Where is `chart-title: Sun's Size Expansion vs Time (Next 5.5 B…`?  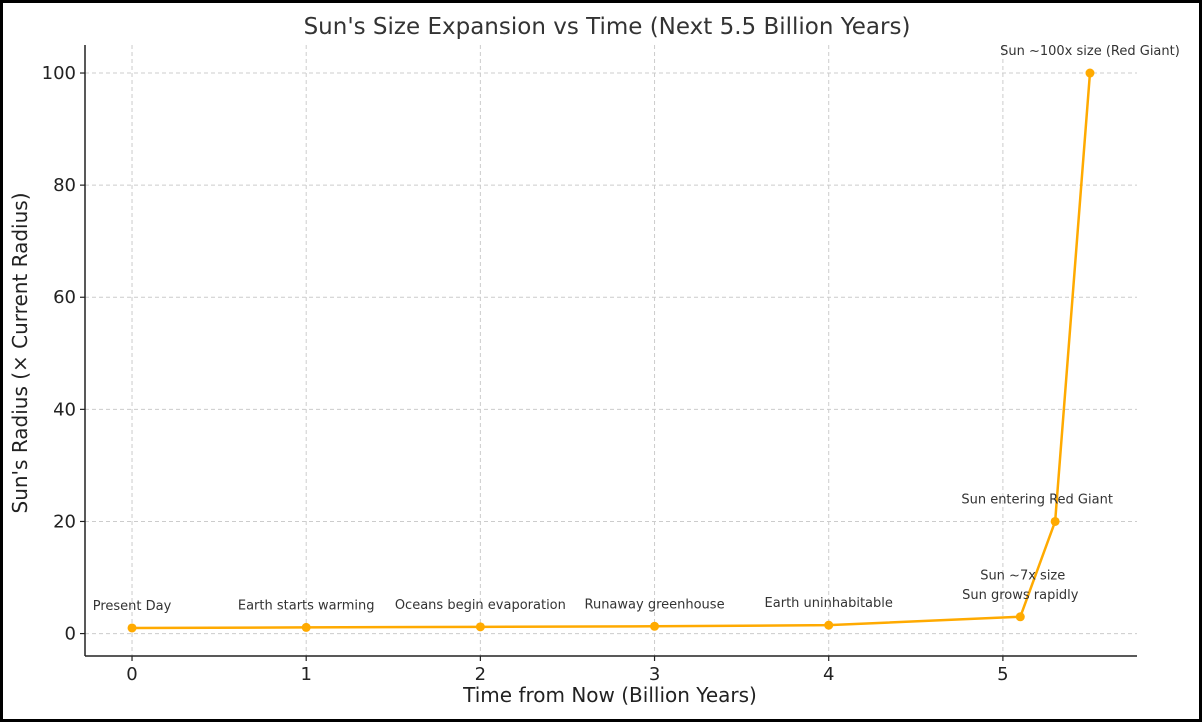 chart-title: Sun's Size Expansion vs Time (Next 5.5 B… is located at coordinates (607, 27).